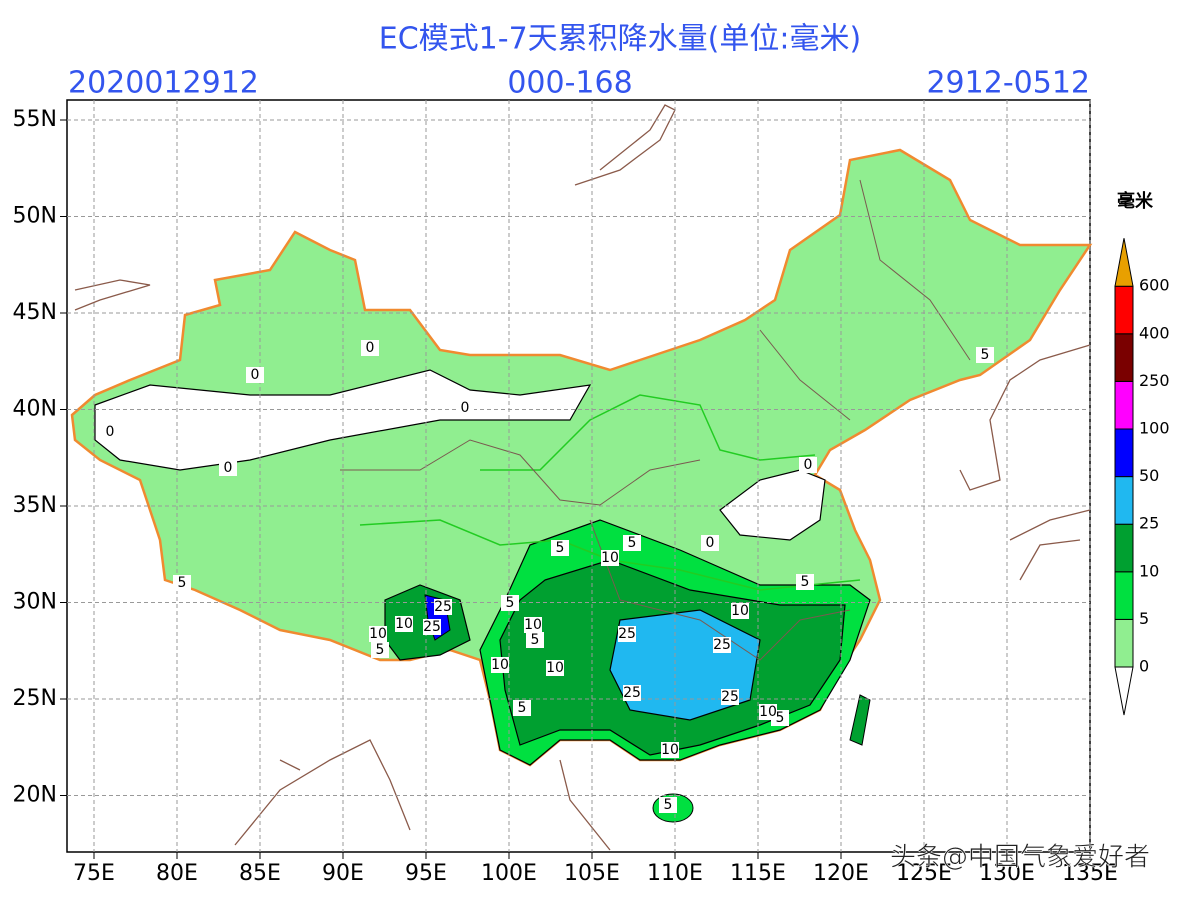 The width and height of the screenshot is (1200, 904). I want to click on legend-level: 0, so click(1144, 666).